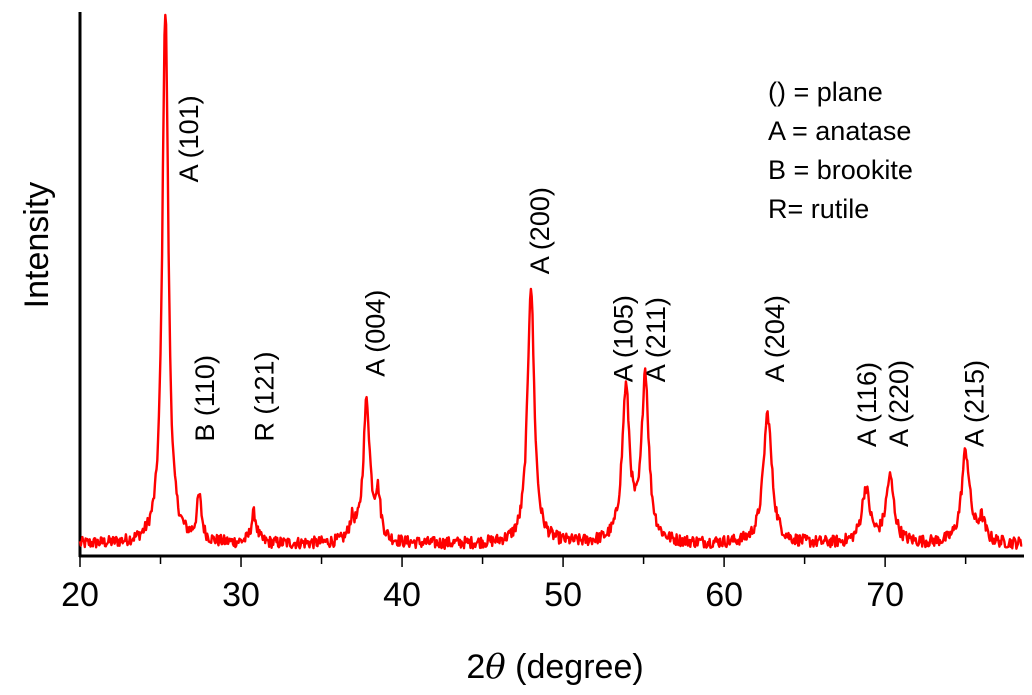 The image size is (1032, 695). What do you see at coordinates (867, 404) in the screenshot?
I see `peak-label: A (116)` at bounding box center [867, 404].